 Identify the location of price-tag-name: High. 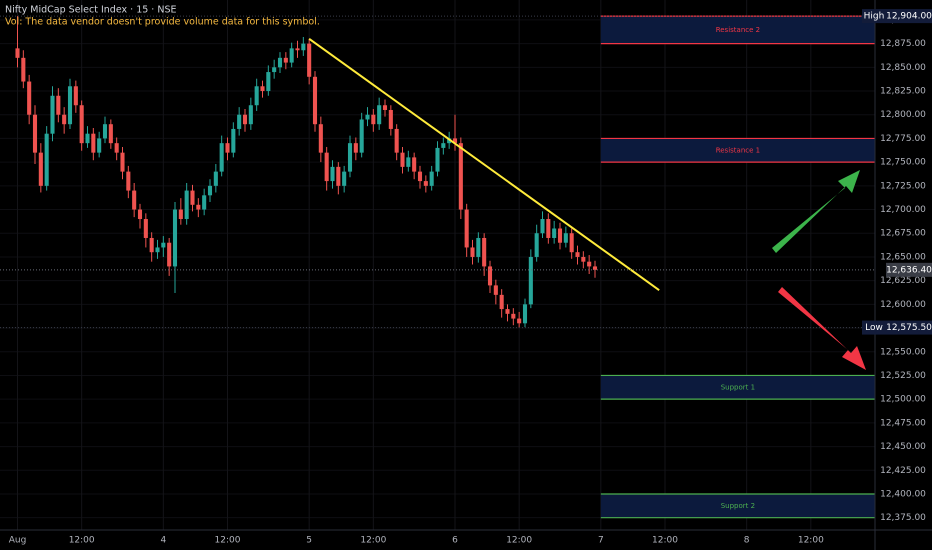
(874, 17).